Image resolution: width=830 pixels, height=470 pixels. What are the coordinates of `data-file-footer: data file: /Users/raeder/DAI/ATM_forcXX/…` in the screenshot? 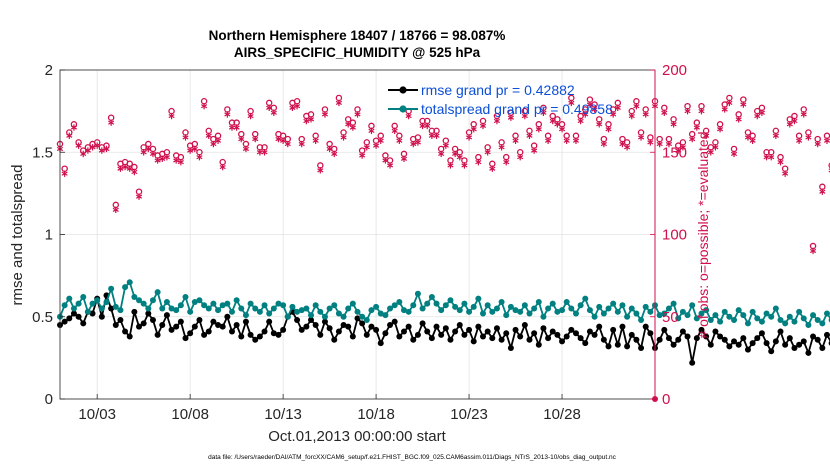 It's located at (412, 457).